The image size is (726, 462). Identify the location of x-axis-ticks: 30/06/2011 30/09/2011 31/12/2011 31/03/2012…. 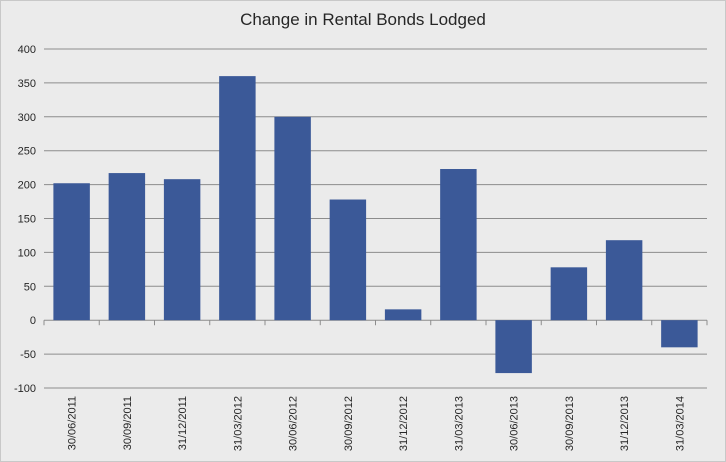
(377, 423).